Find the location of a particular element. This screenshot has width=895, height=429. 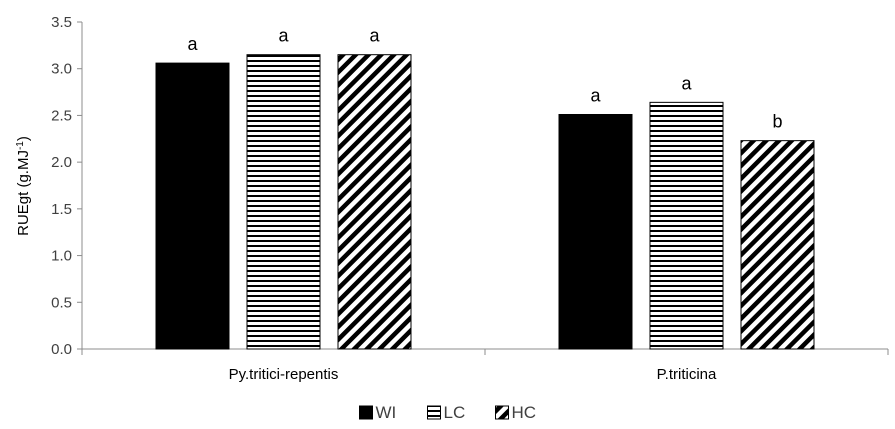

x-category-label: Py.tritici-repentis is located at coordinates (284, 374).